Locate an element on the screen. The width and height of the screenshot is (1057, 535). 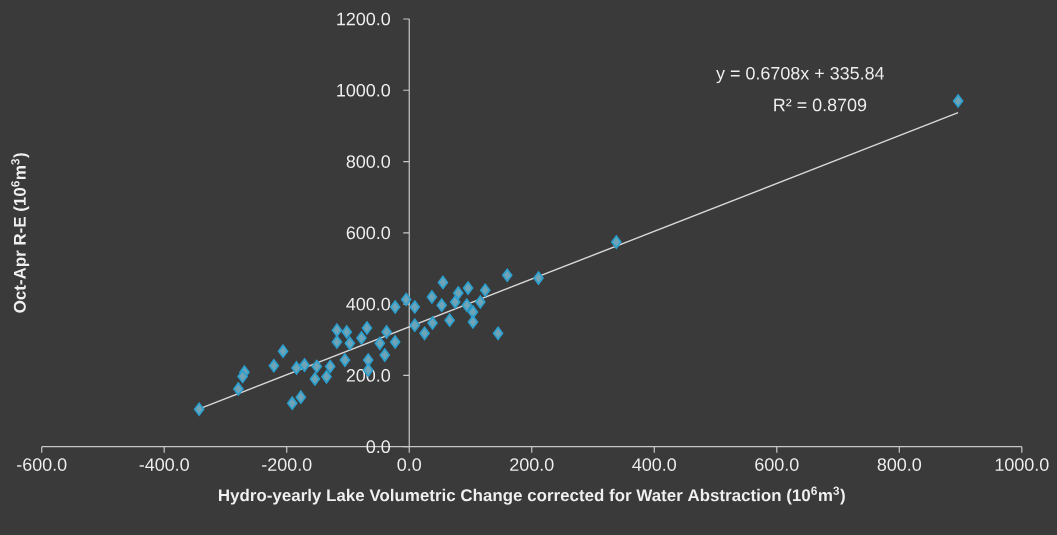
y-tick-label: 1200.0 is located at coordinates (364, 19).